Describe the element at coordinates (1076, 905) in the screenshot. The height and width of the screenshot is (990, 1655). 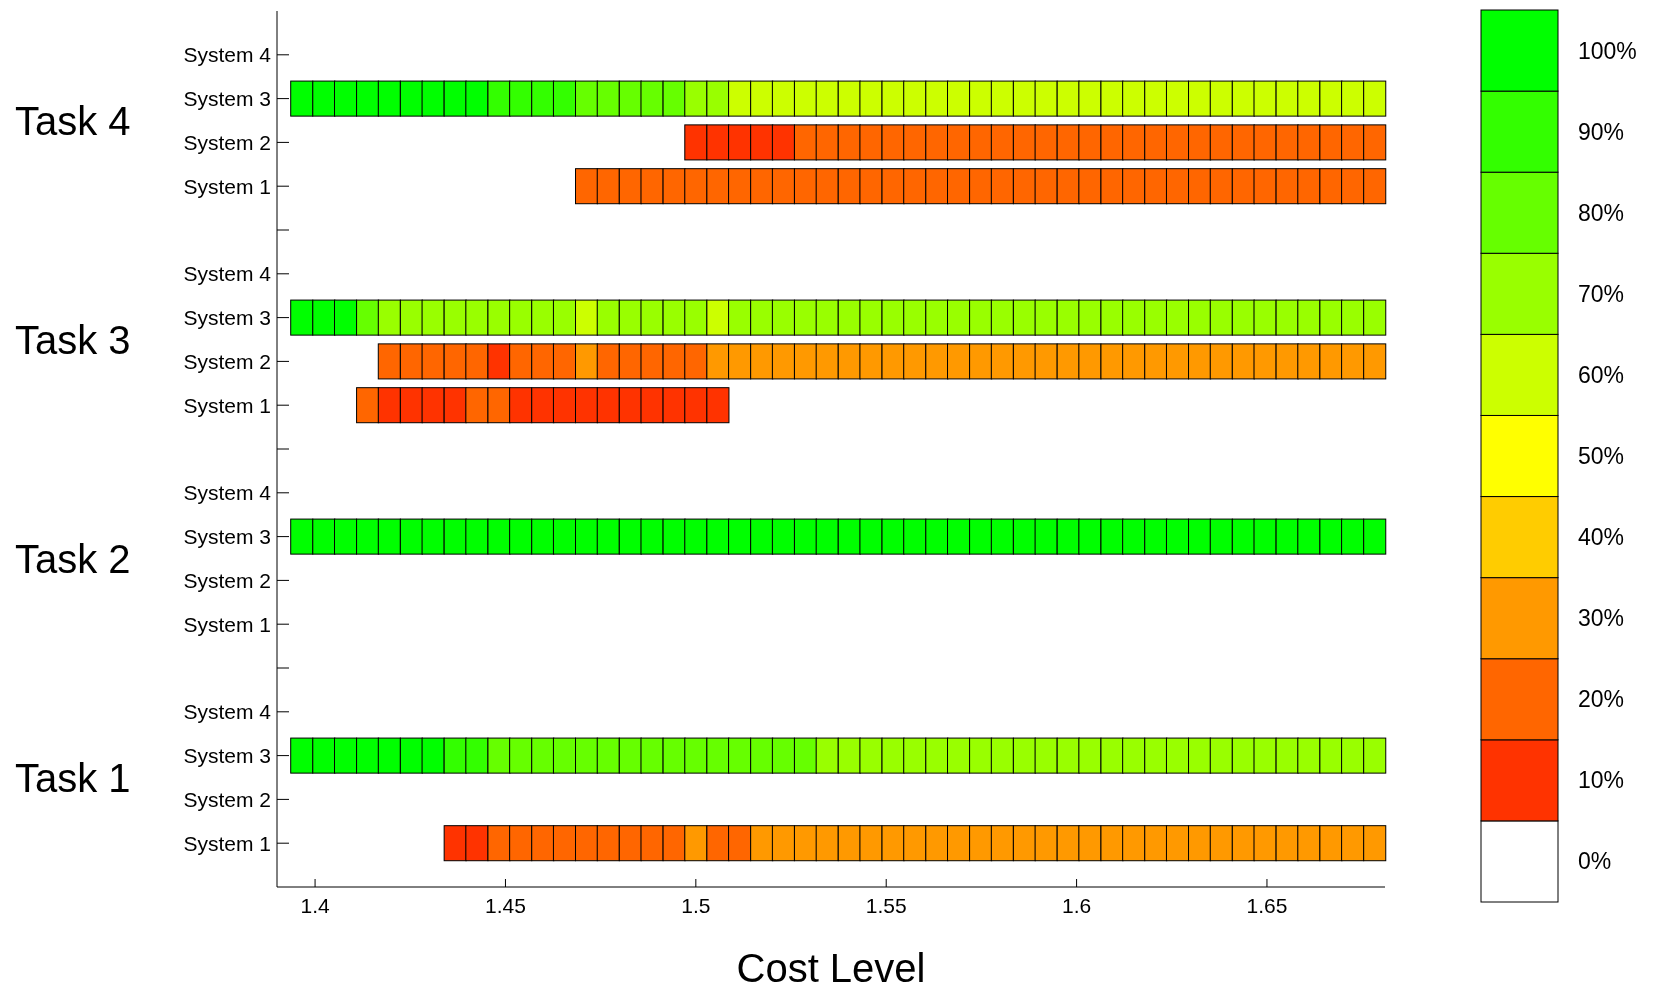
I see `x-tick-label: 1.6` at that location.